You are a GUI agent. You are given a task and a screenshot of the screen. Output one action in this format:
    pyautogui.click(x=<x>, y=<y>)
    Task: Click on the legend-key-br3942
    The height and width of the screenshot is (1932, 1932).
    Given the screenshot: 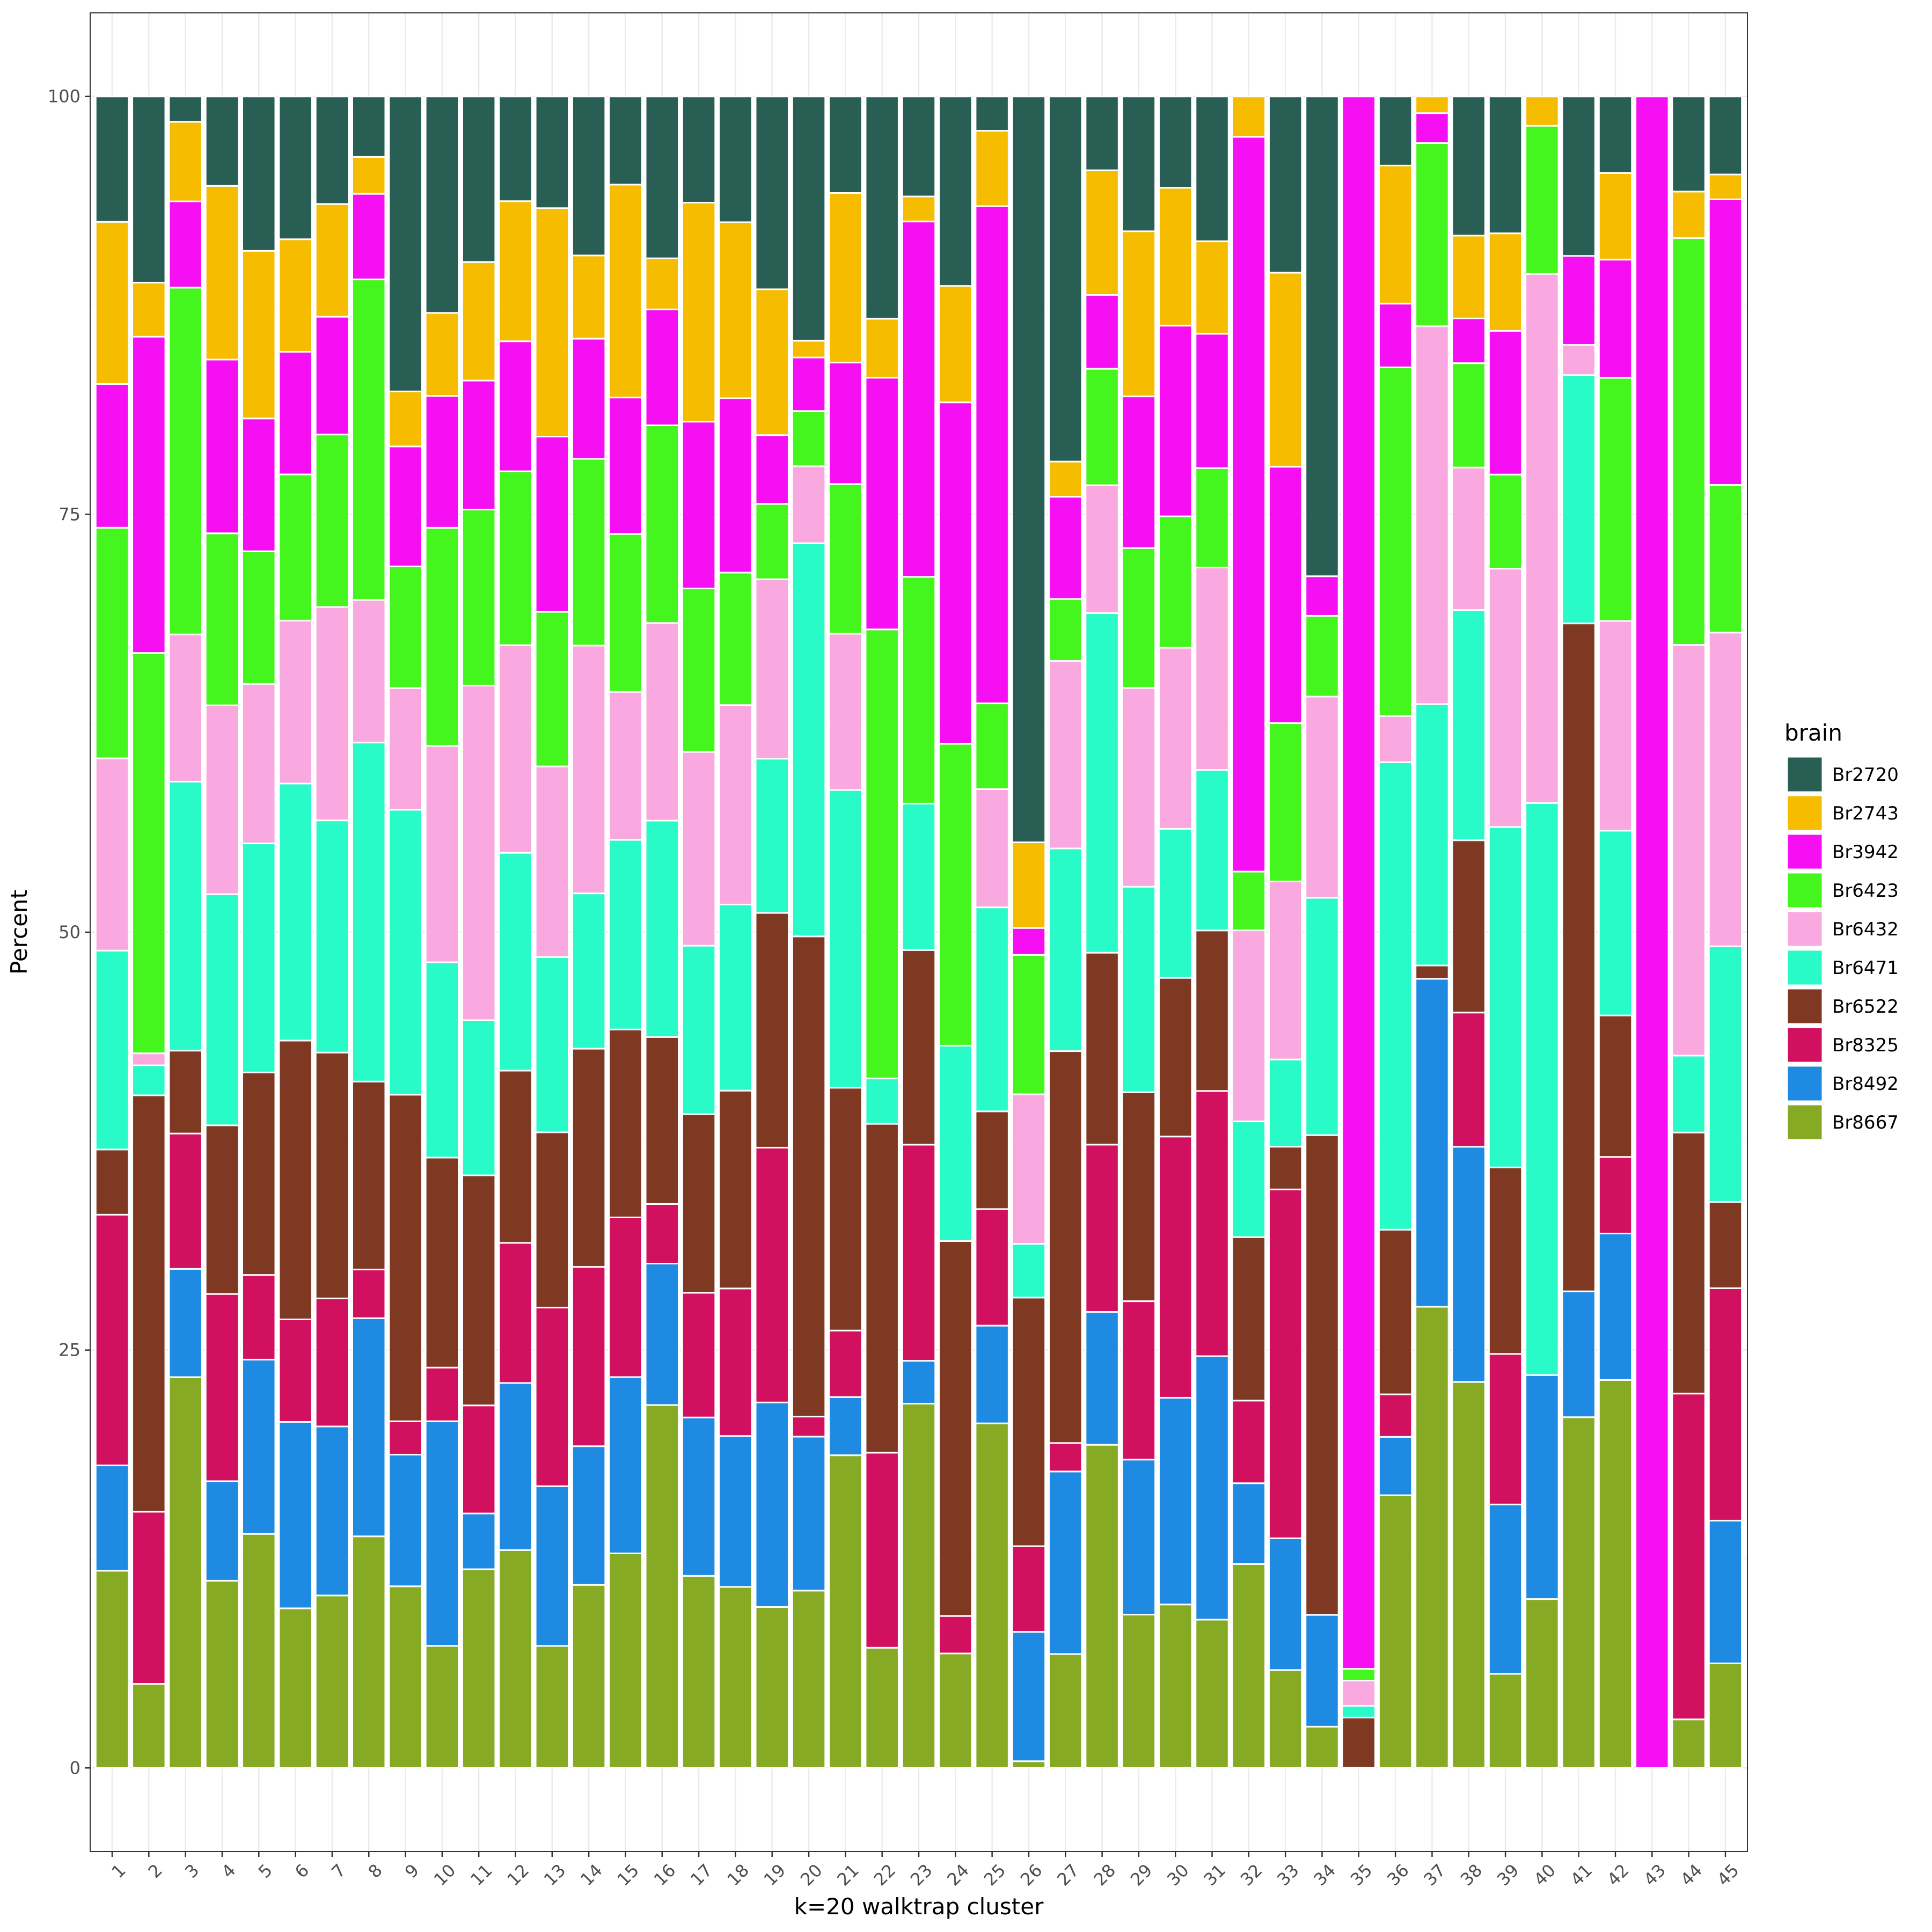 What is the action you would take?
    pyautogui.click(x=1805, y=851)
    